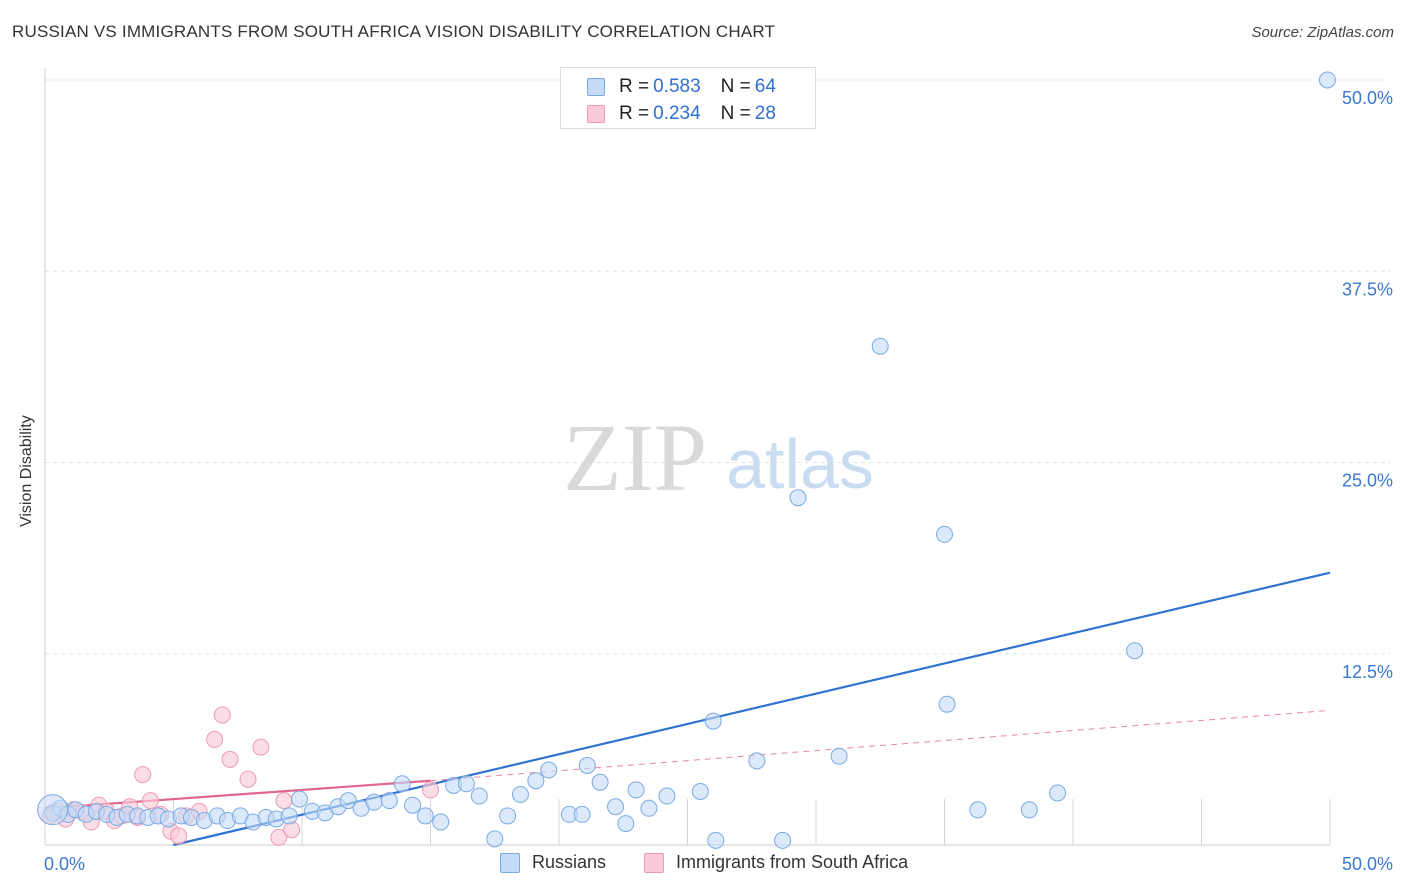 Image resolution: width=1406 pixels, height=892 pixels. I want to click on correlation-legend: R = 0.583 N = 64 R = 0.234 N = 28, so click(688, 98).